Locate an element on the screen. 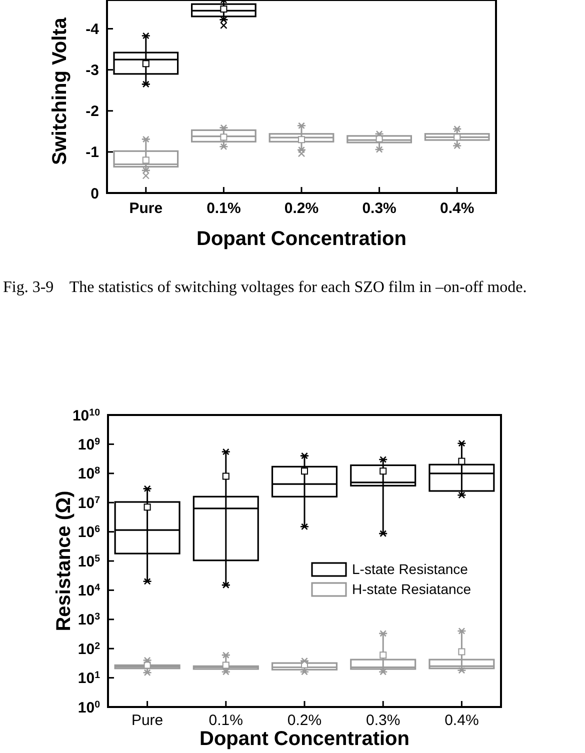 This screenshot has height=753, width=585. y-tick-label: 10$^{3}$ is located at coordinates (89, 620).